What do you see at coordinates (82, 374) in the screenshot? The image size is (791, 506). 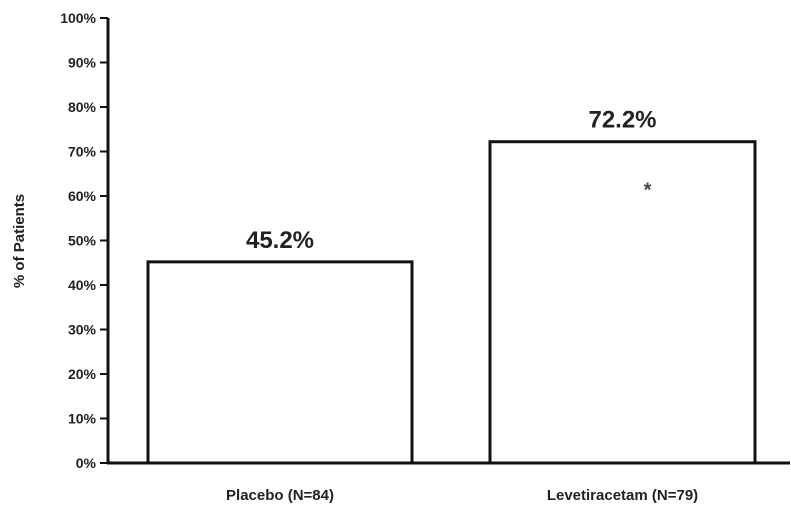 I see `y-tick-label: 20%` at bounding box center [82, 374].